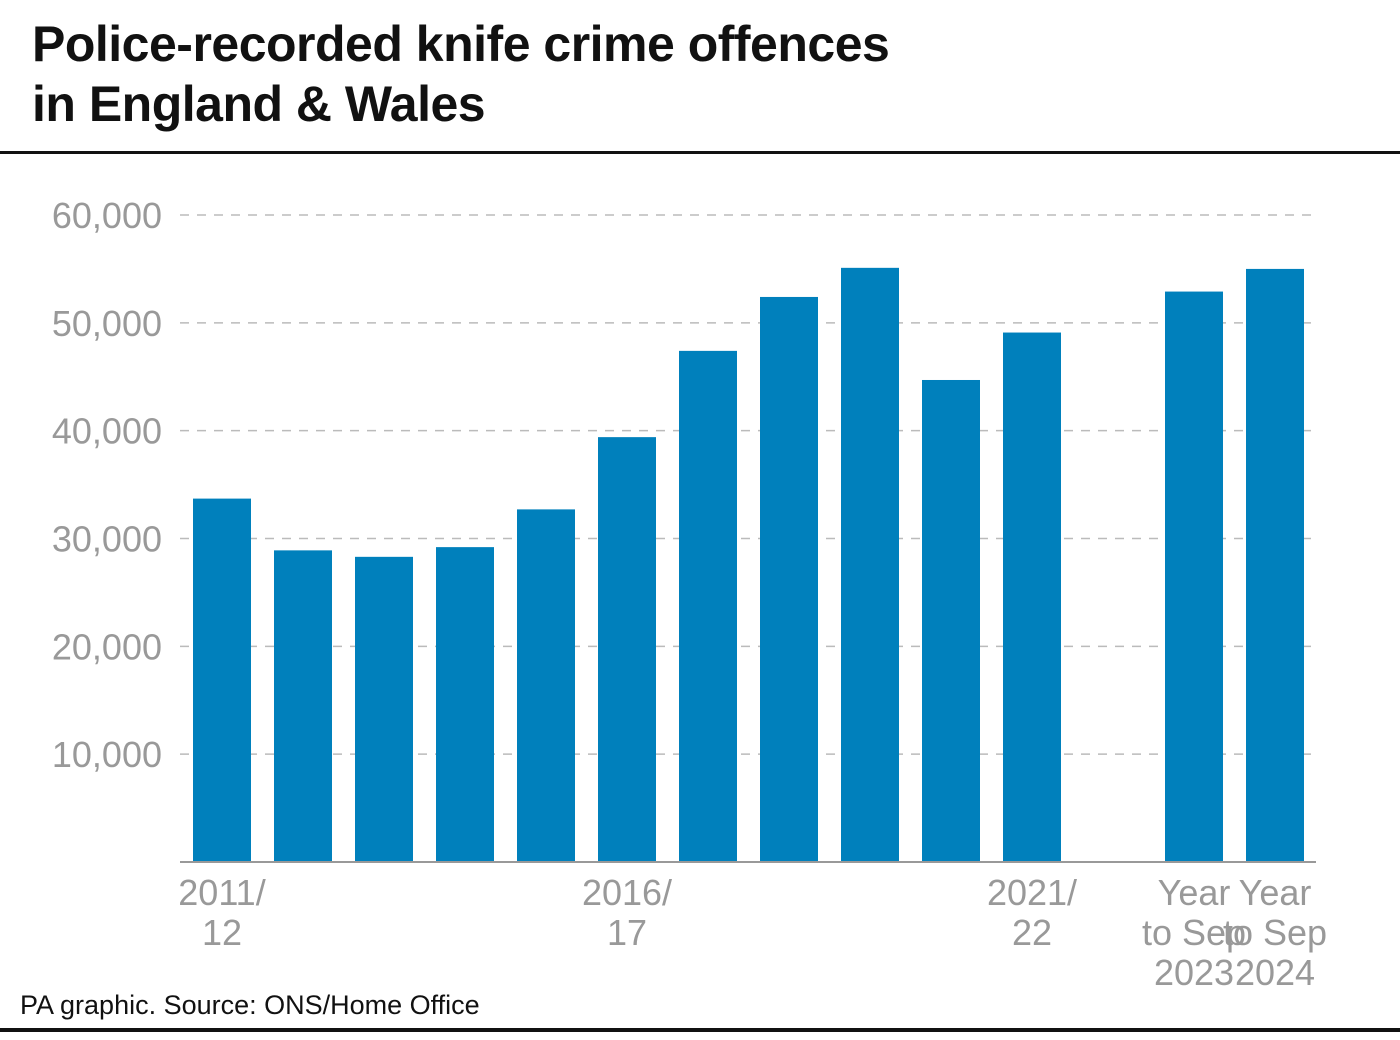 The width and height of the screenshot is (1400, 1040). Describe the element at coordinates (107, 215) in the screenshot. I see `y-tick-label: 60,000` at that location.